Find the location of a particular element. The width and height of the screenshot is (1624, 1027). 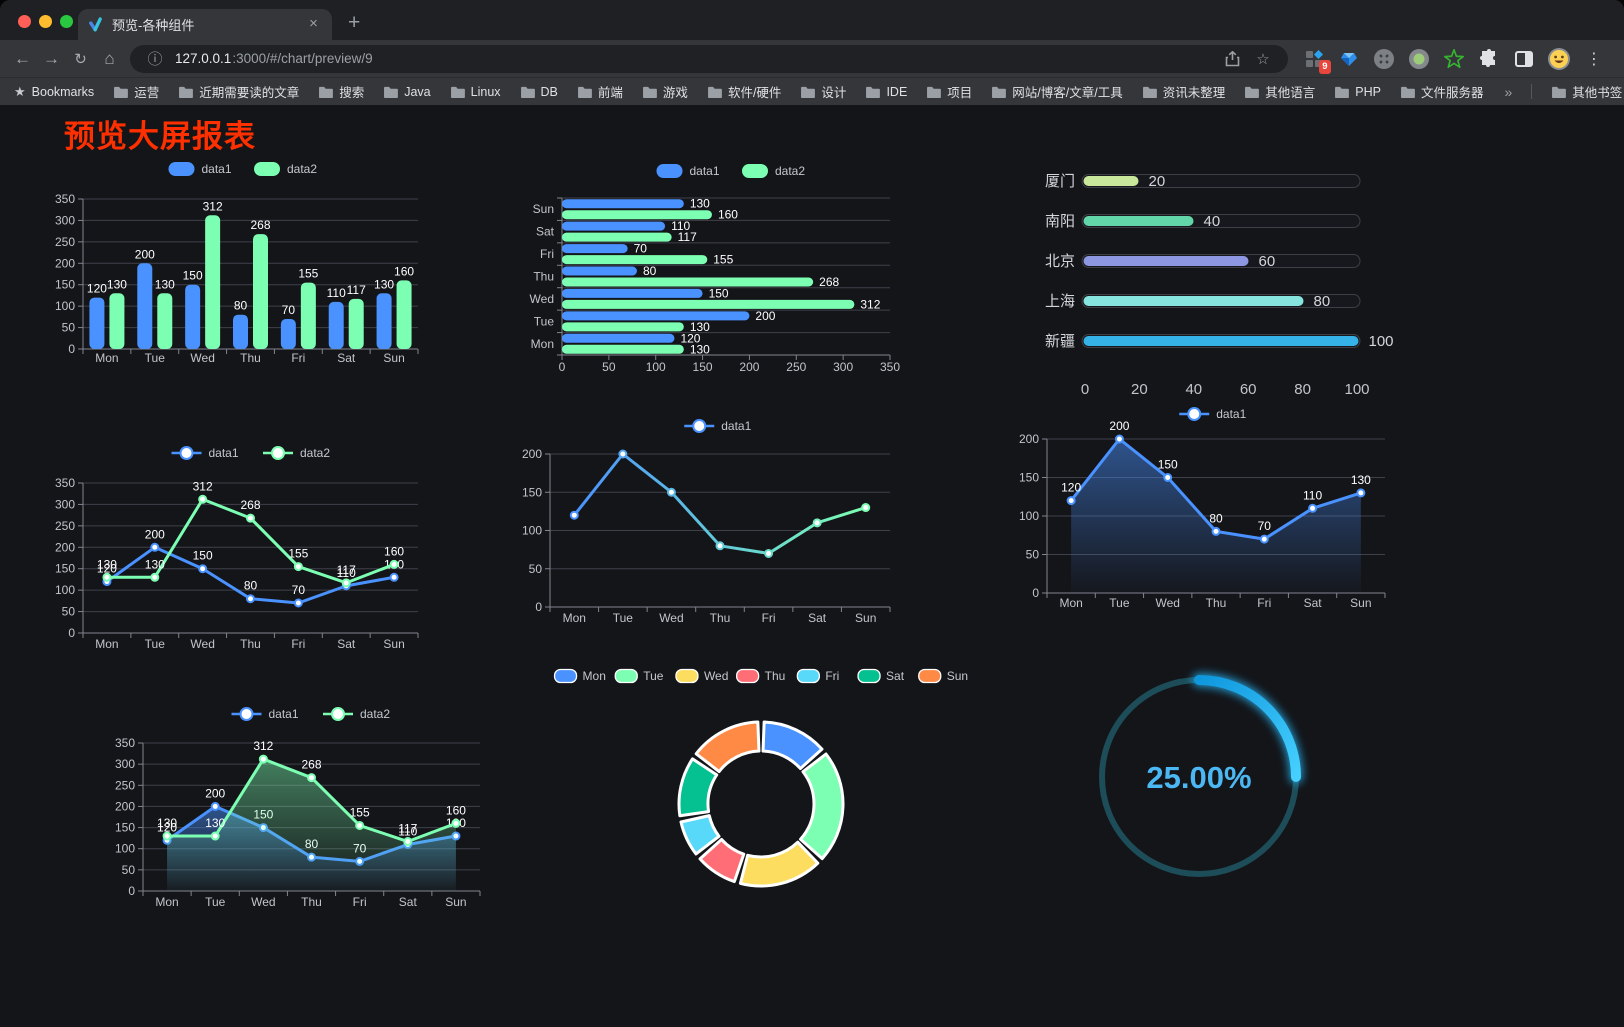

bookmark-folder: 运营 is located at coordinates (136, 91).